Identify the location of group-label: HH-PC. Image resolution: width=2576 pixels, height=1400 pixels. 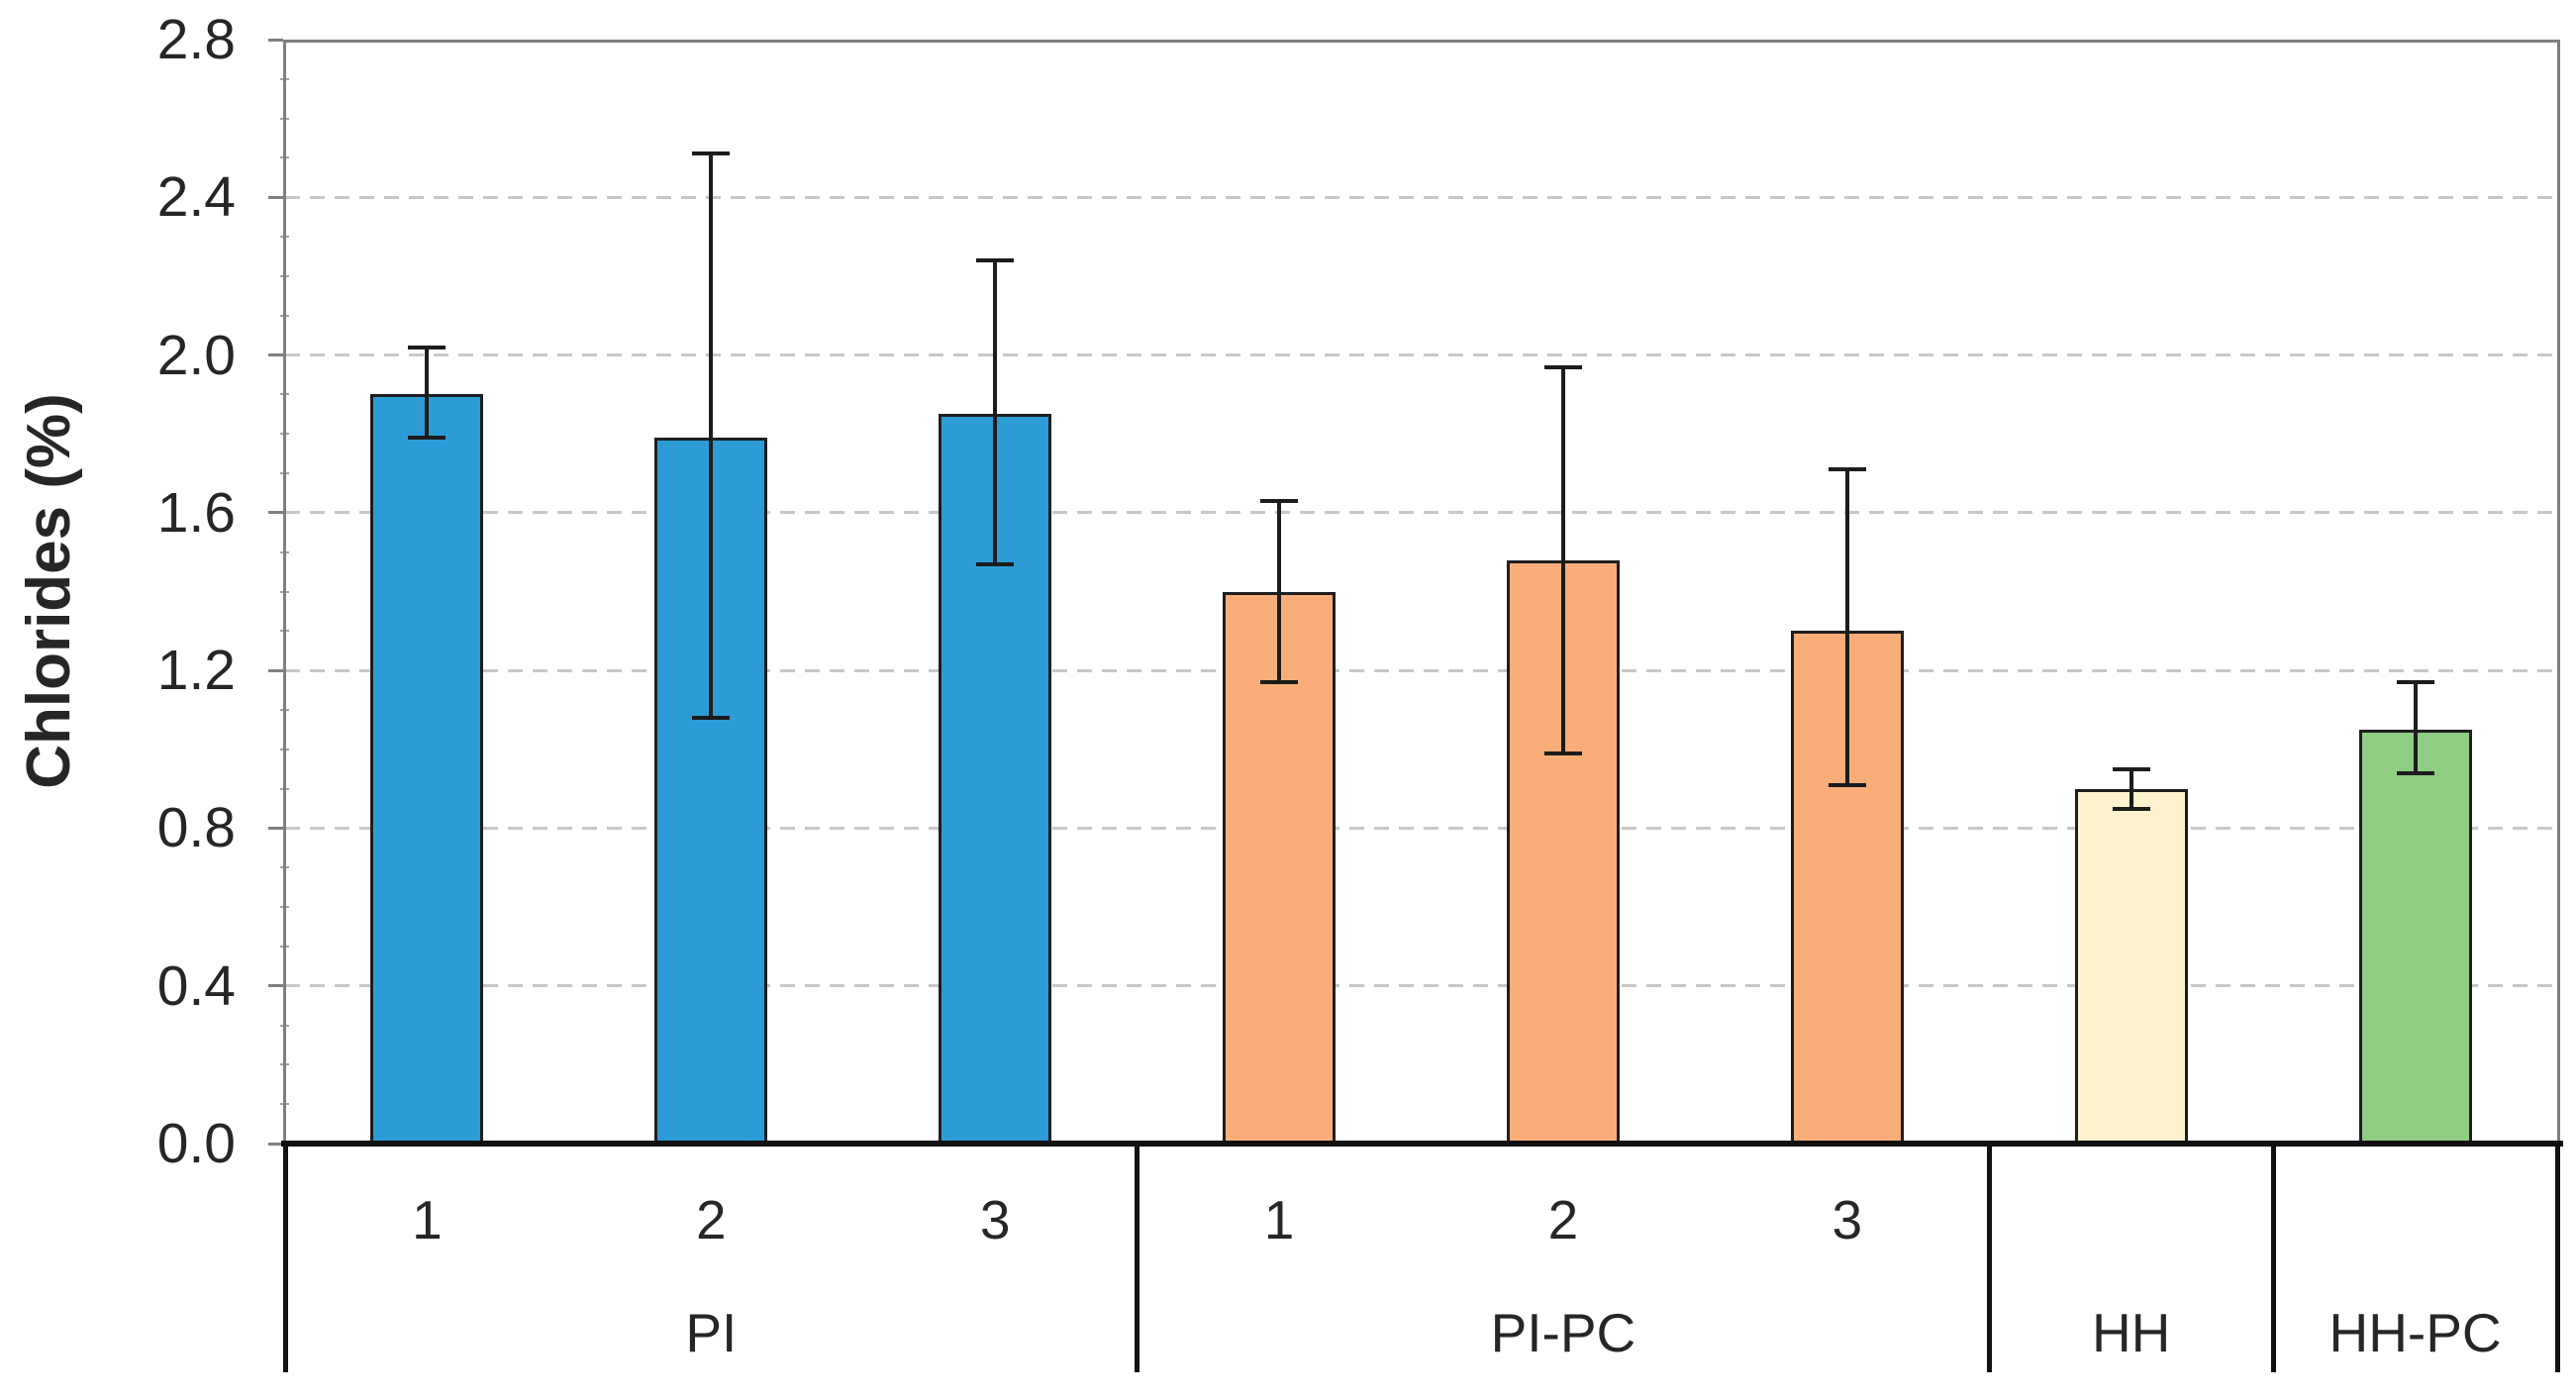
(2415, 1332).